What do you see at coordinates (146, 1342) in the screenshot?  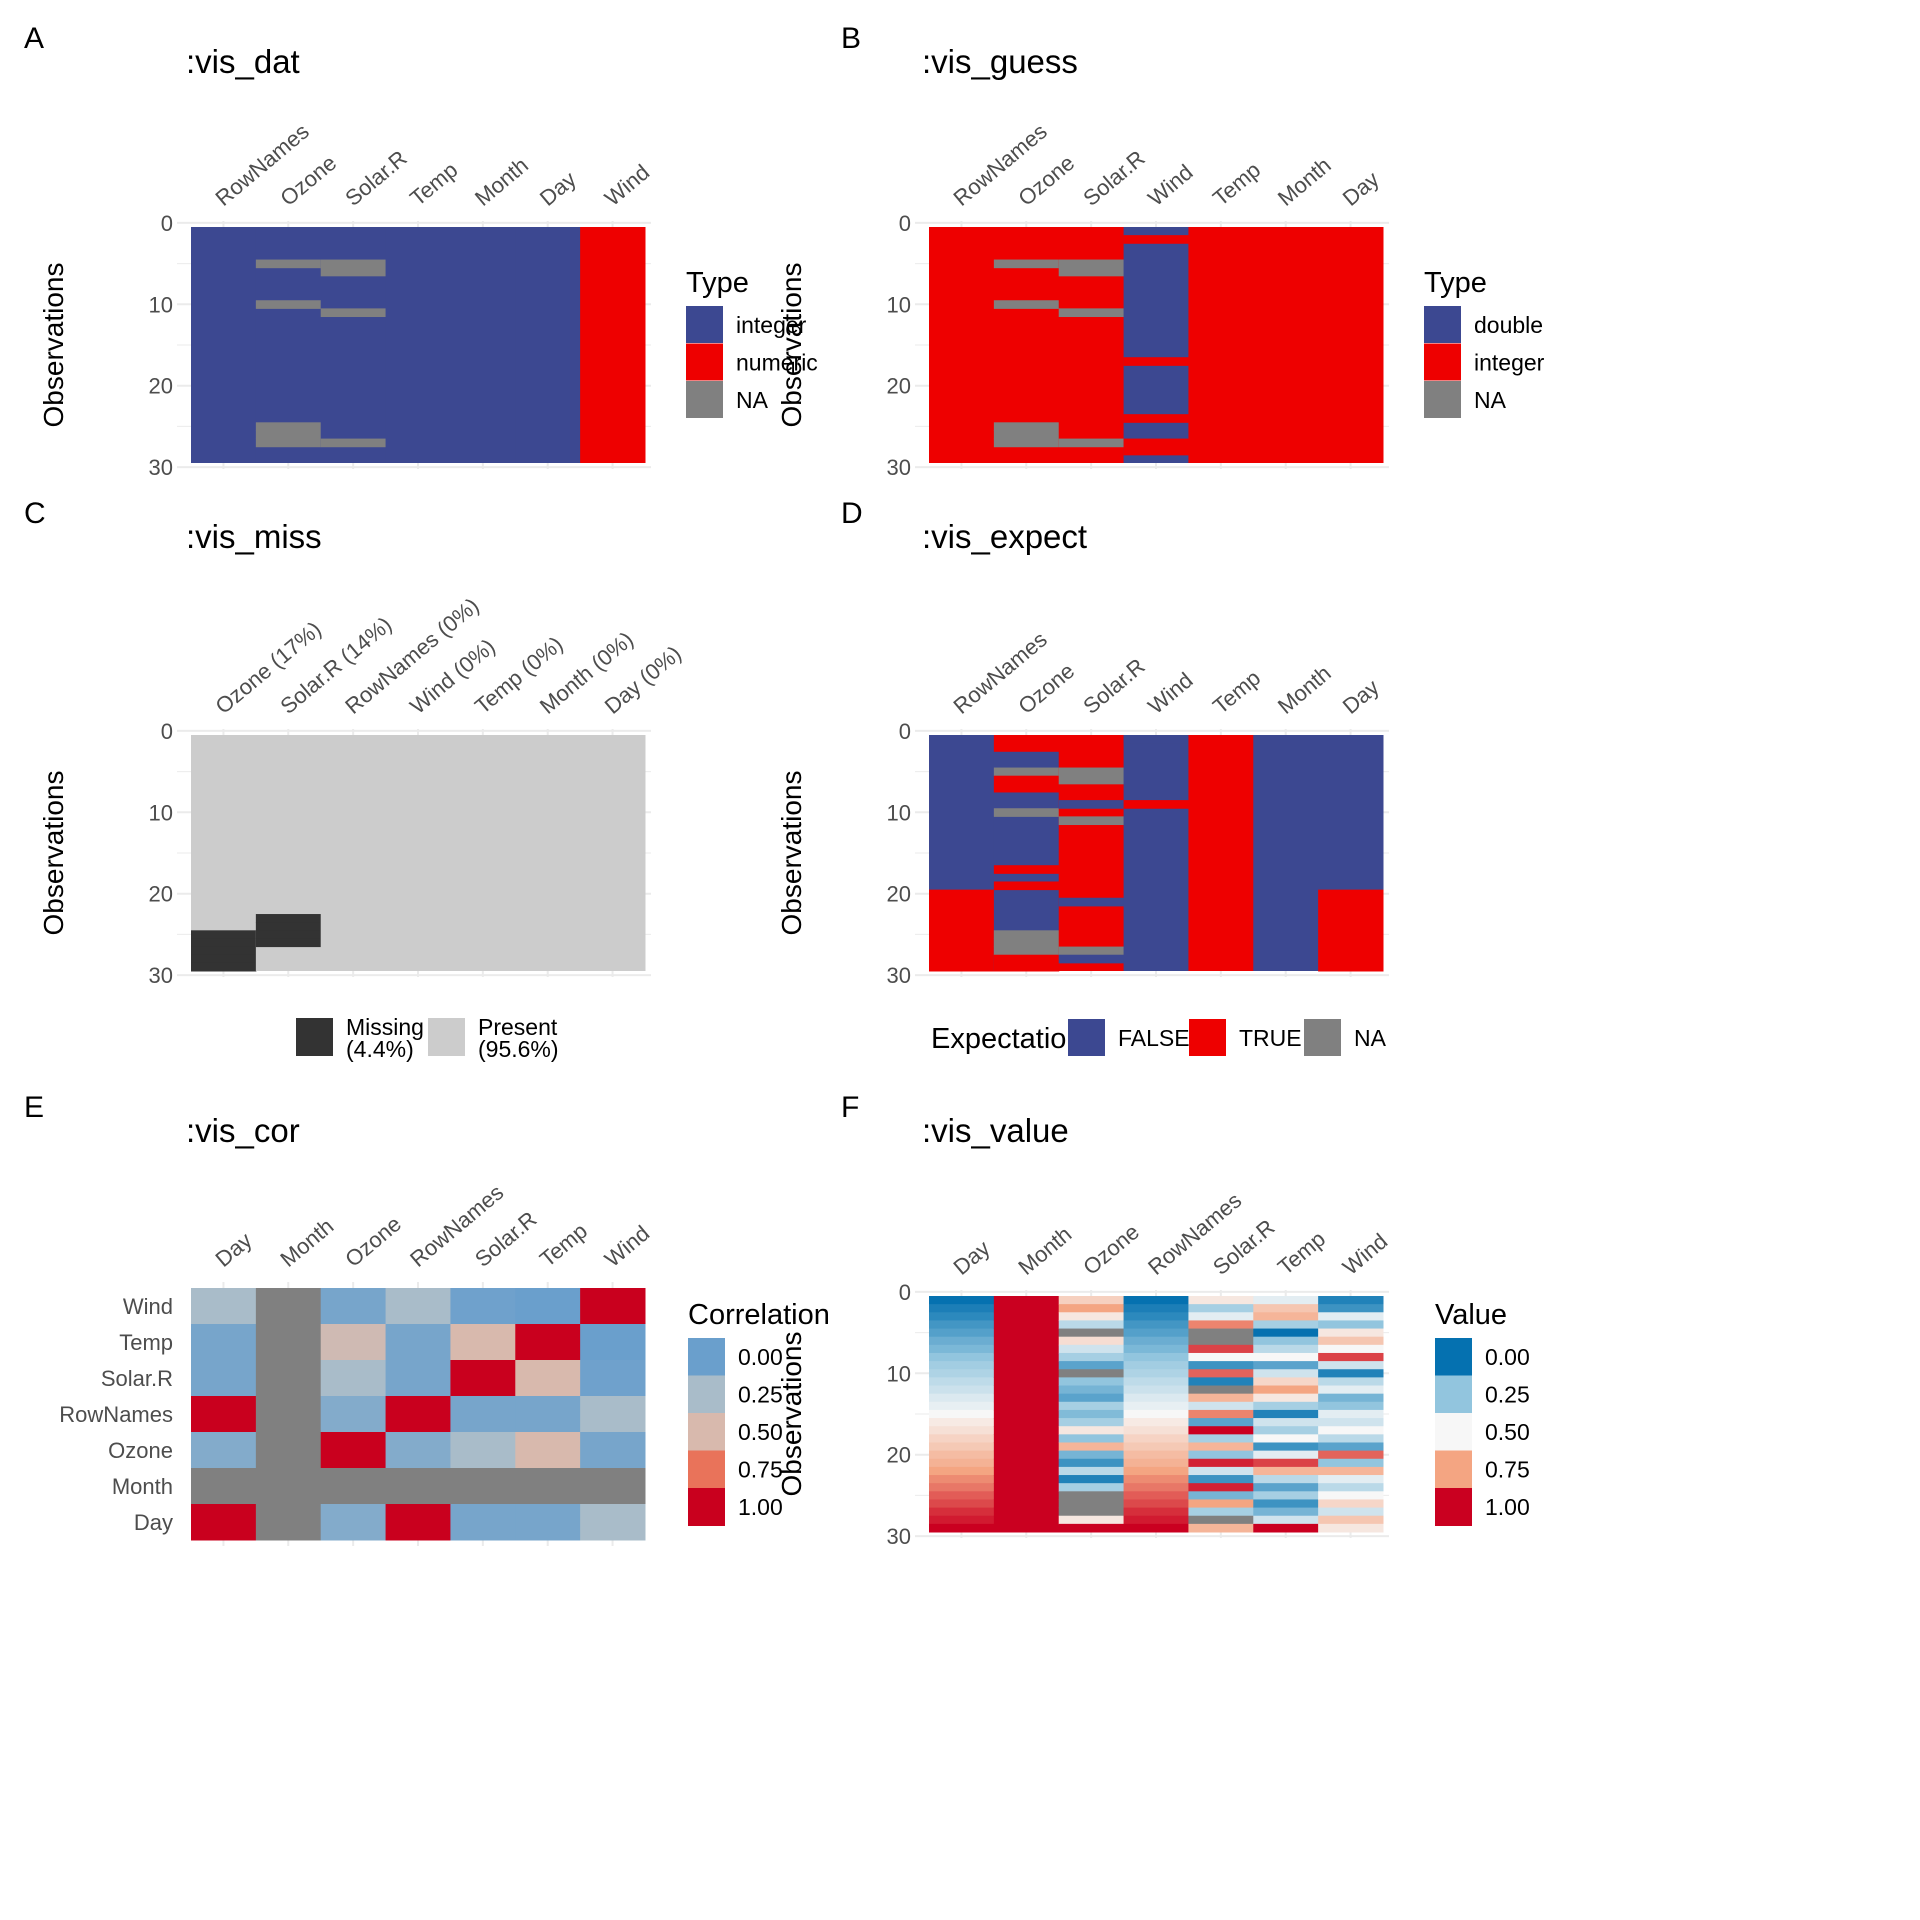 I see `y-tick-label: Temp` at bounding box center [146, 1342].